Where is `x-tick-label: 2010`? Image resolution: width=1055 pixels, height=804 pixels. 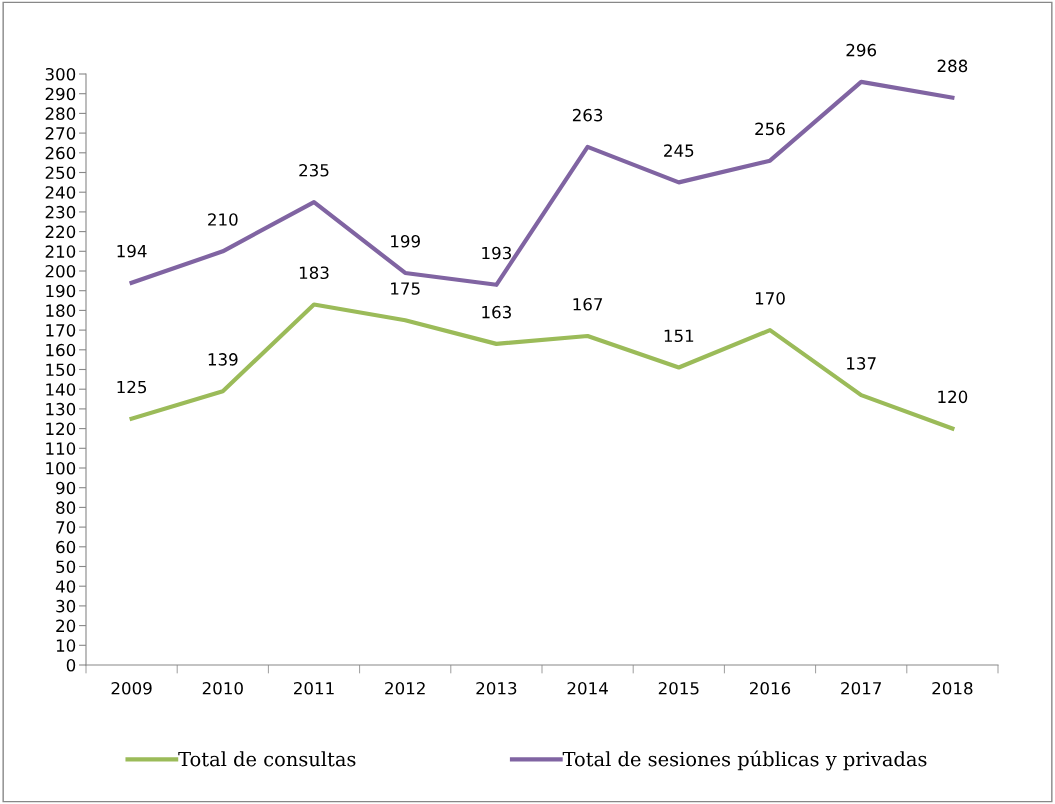
x-tick-label: 2010 is located at coordinates (222, 688).